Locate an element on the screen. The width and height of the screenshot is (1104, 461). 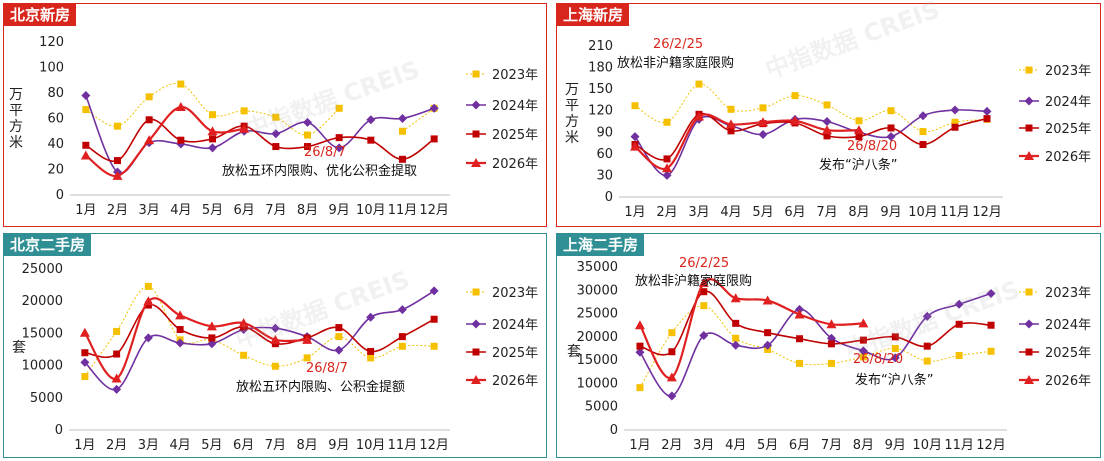
y-tick-label: 30 is located at coordinates (604, 175).